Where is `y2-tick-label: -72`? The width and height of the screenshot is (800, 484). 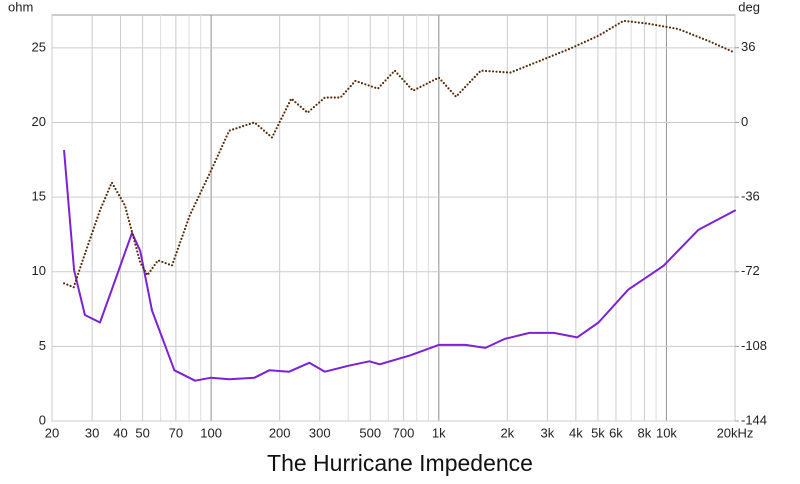 y2-tick-label: -72 is located at coordinates (750, 270).